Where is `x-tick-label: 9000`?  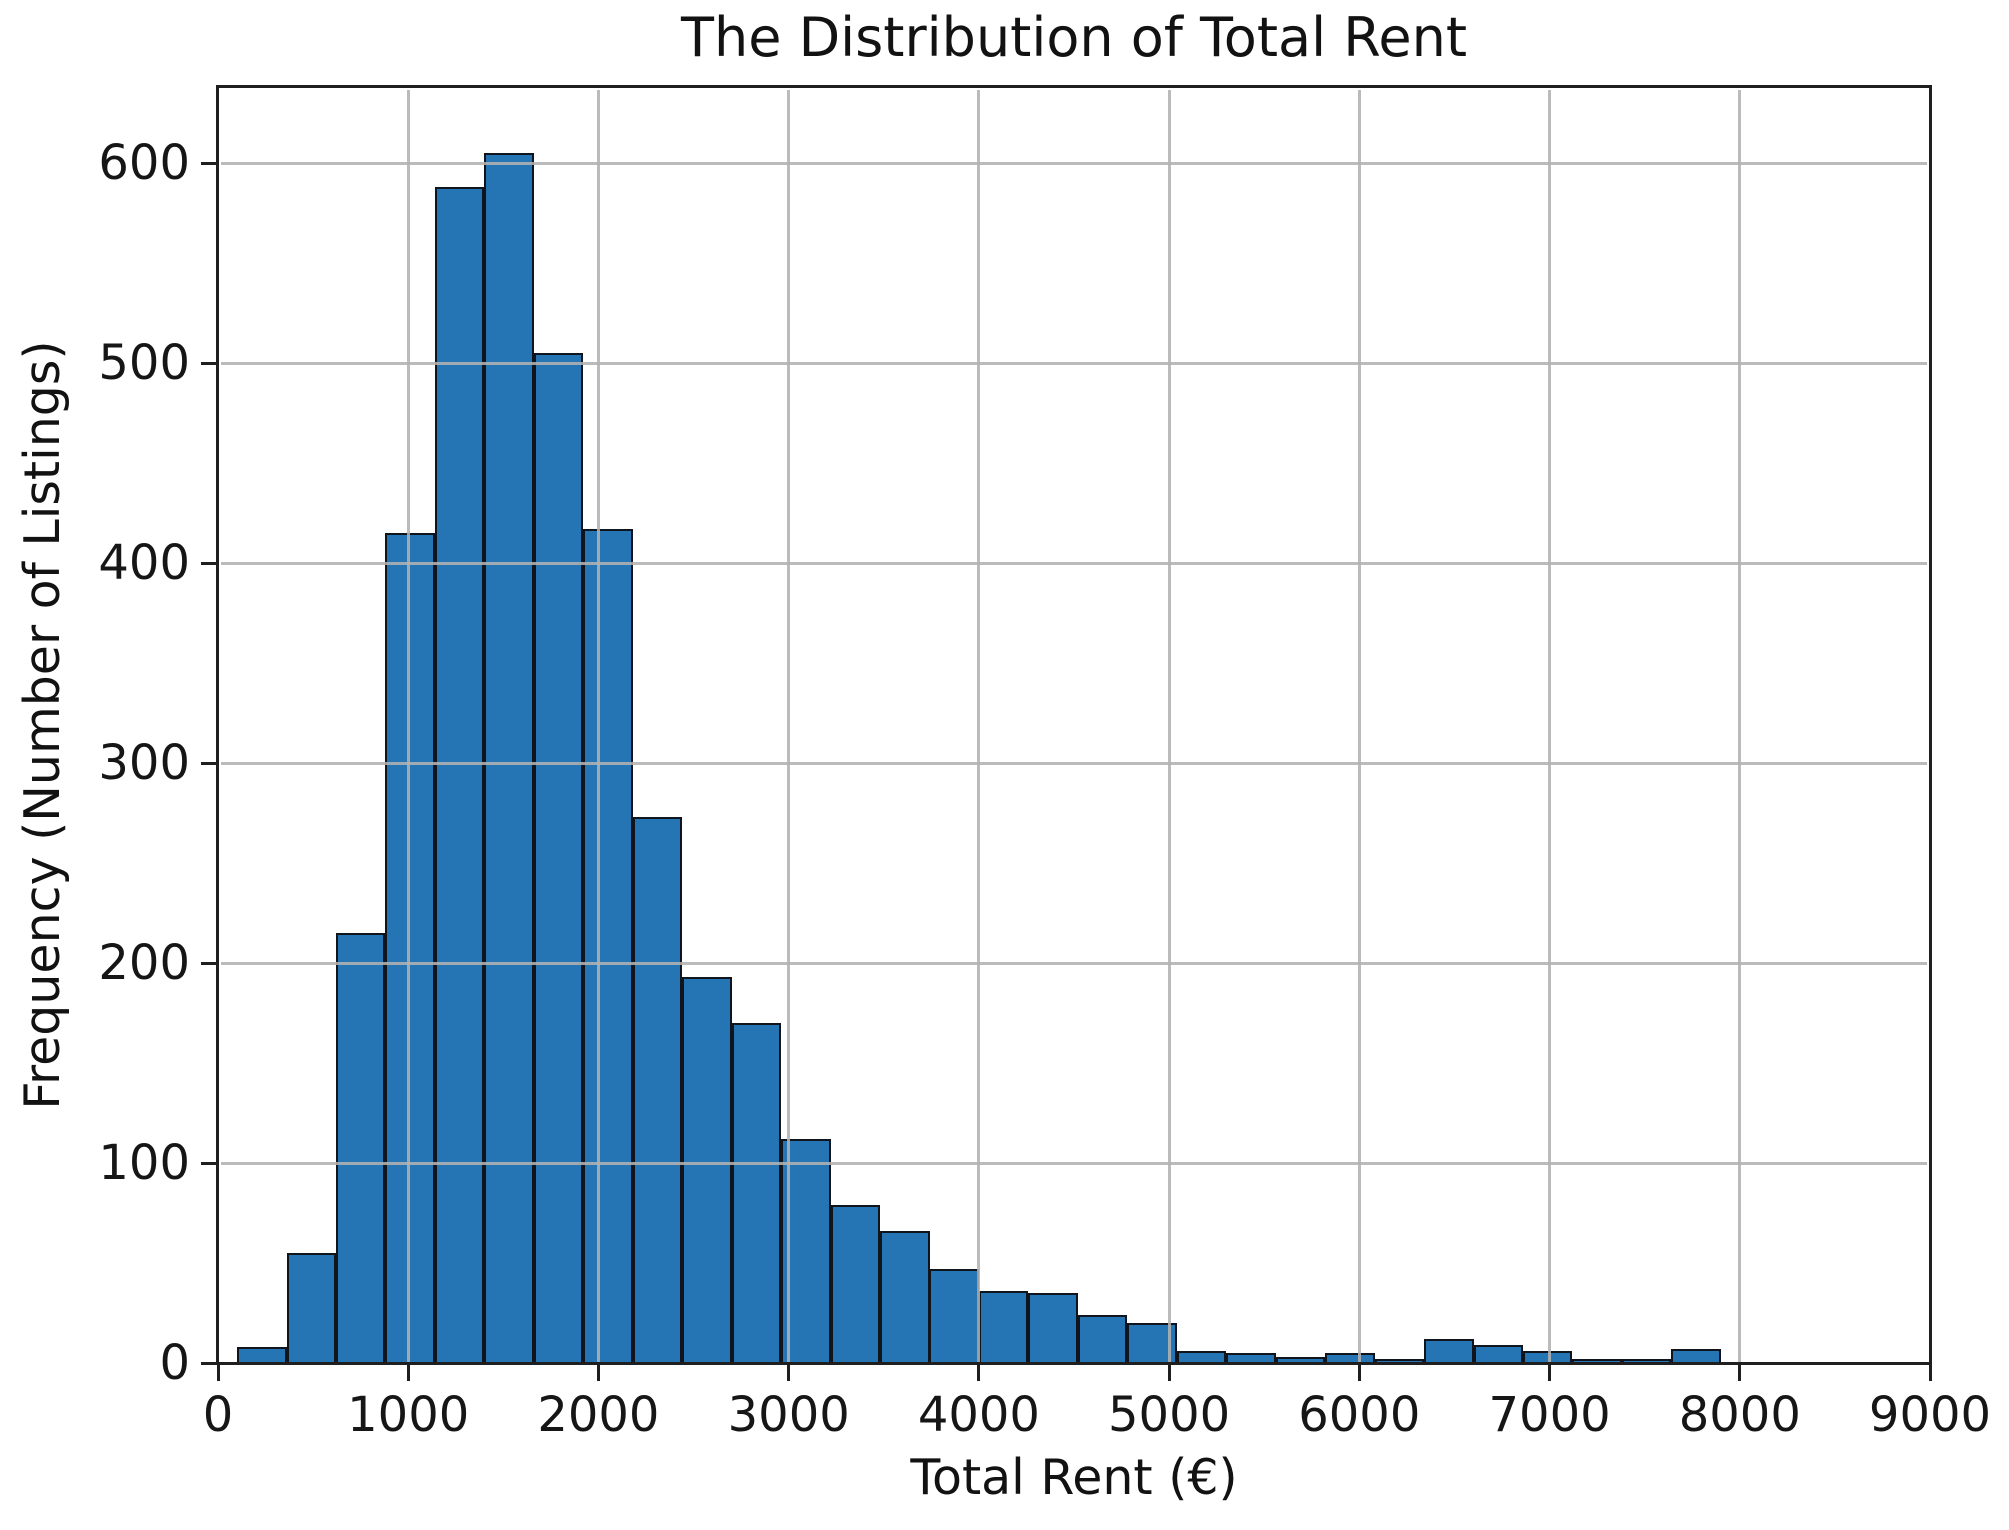
x-tick-label: 9000 is located at coordinates (1930, 1415).